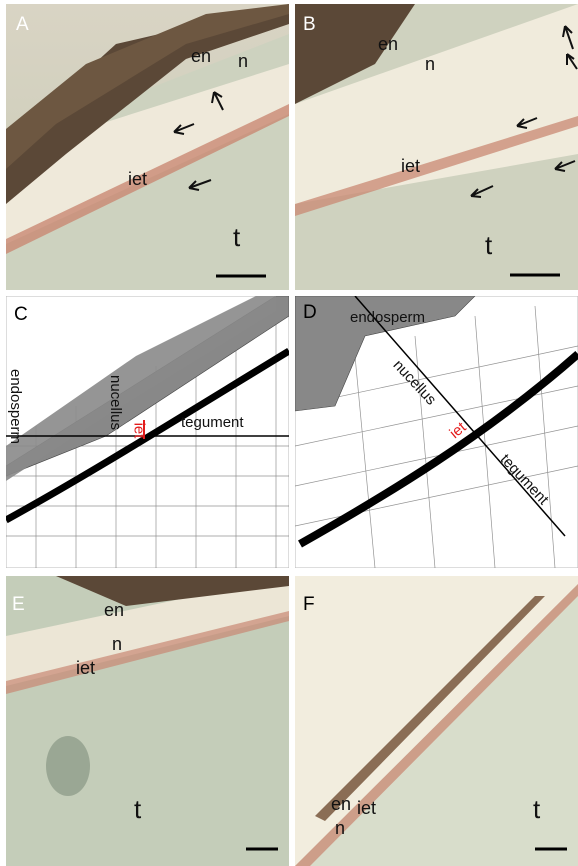 The height and width of the screenshot is (866, 578). I want to click on panel-e-letter: E, so click(18, 604).